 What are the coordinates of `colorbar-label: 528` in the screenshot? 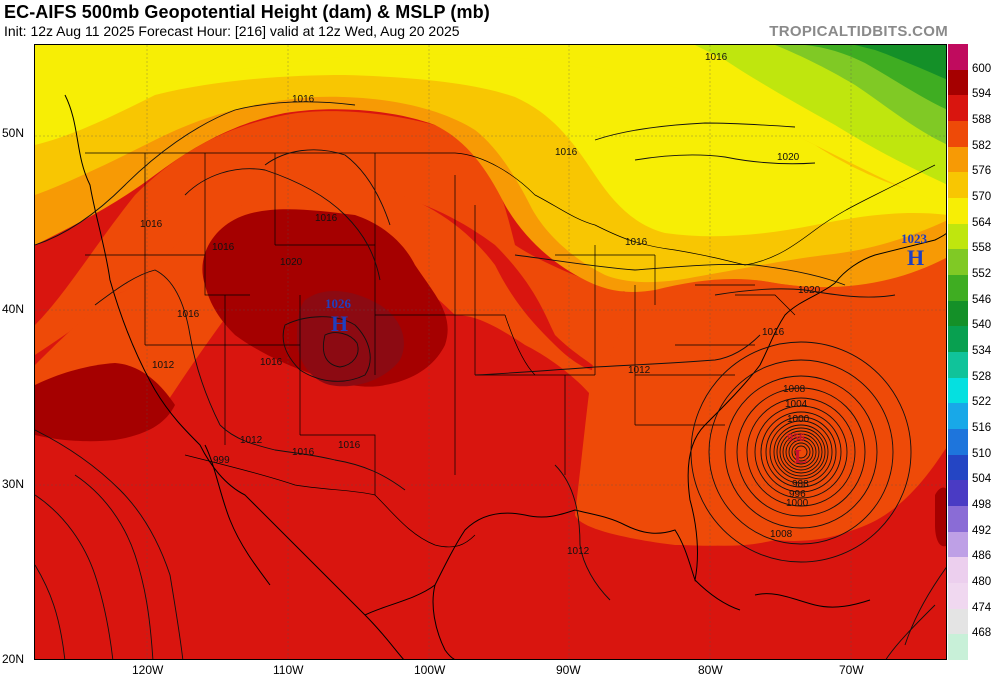 It's located at (982, 376).